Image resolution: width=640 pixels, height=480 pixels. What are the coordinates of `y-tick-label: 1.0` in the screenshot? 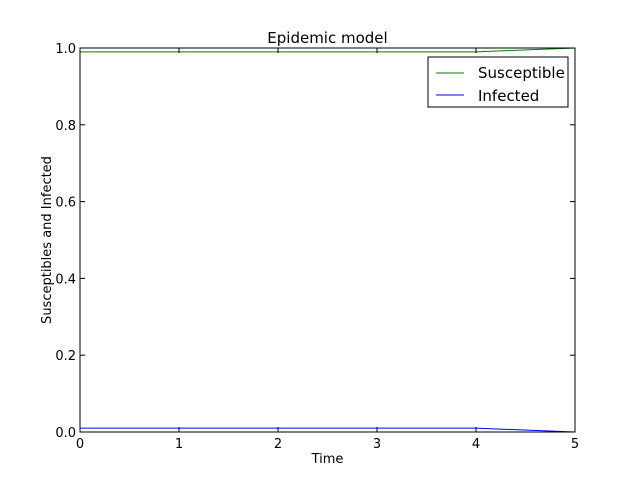 It's located at (65, 49).